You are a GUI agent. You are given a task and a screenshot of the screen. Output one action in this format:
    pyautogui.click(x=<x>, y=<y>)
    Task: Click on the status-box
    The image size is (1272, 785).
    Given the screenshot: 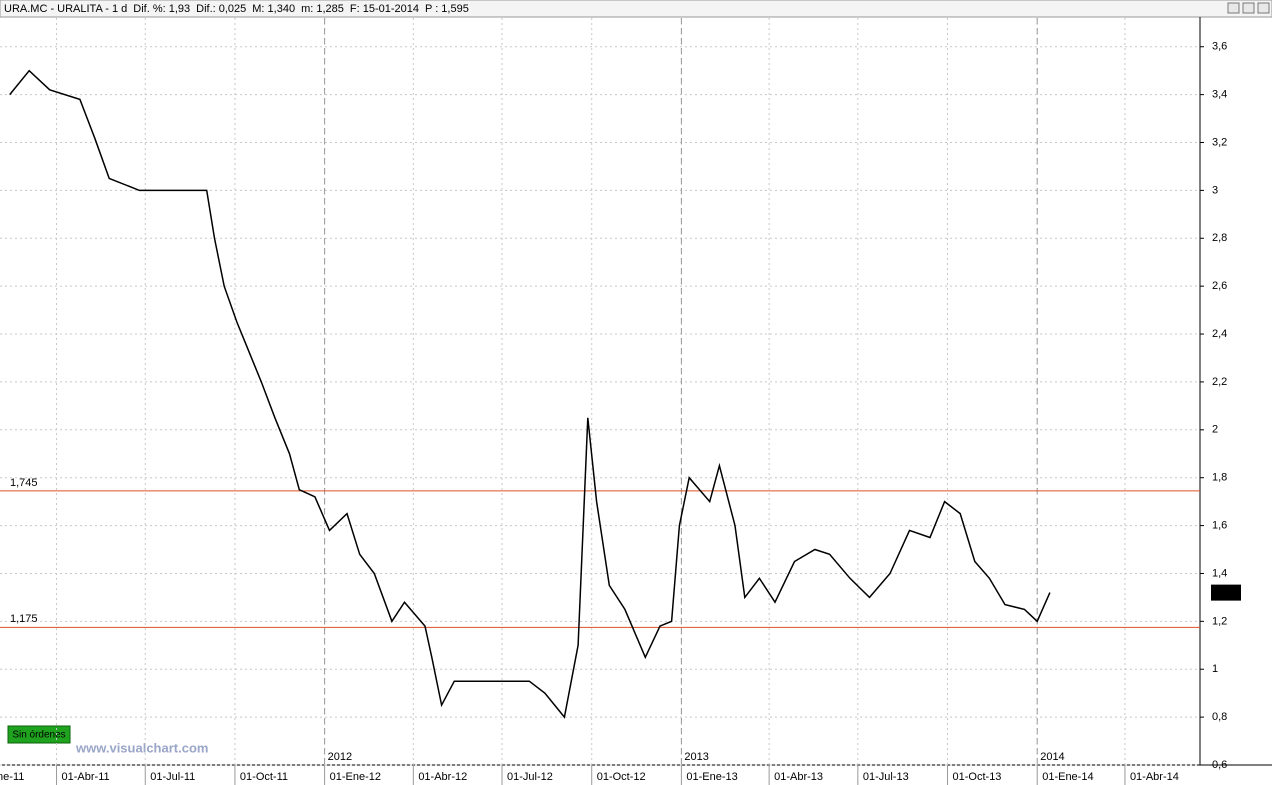 What is the action you would take?
    pyautogui.click(x=39, y=734)
    